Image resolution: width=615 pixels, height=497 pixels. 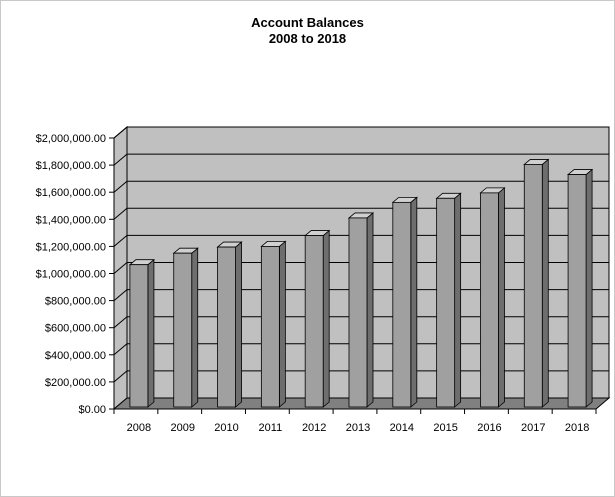 I want to click on y-tick-label: $1,000,000.00, so click(x=71, y=275).